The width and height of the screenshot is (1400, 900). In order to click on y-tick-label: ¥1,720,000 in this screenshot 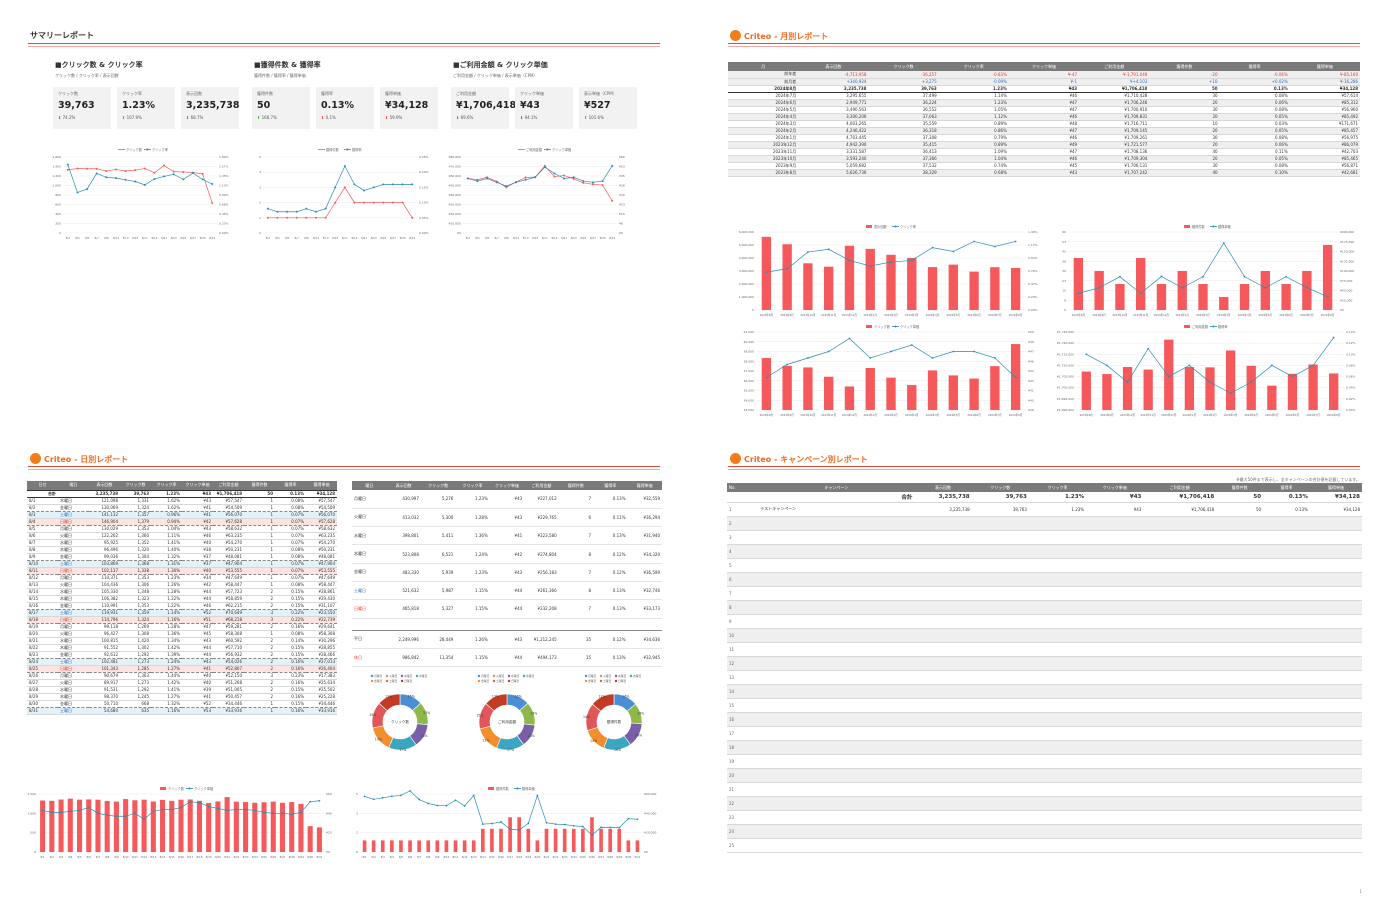, I will do `click(1065, 343)`.